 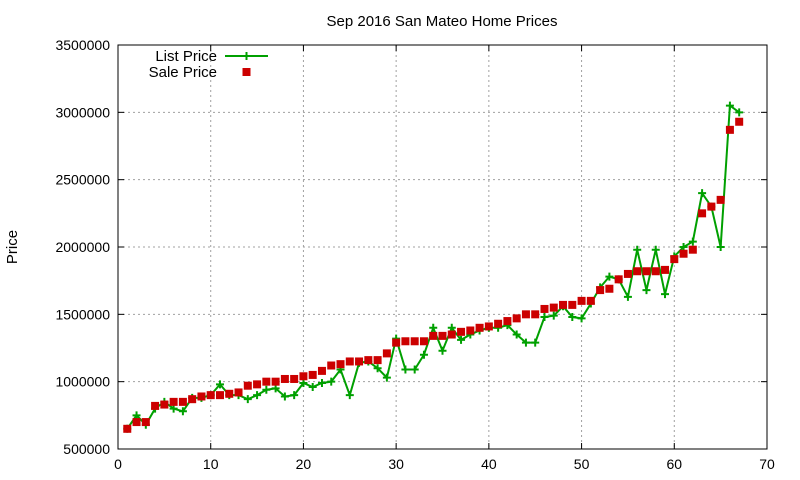 What do you see at coordinates (82, 45) in the screenshot?
I see `y-tick-label: 3500000` at bounding box center [82, 45].